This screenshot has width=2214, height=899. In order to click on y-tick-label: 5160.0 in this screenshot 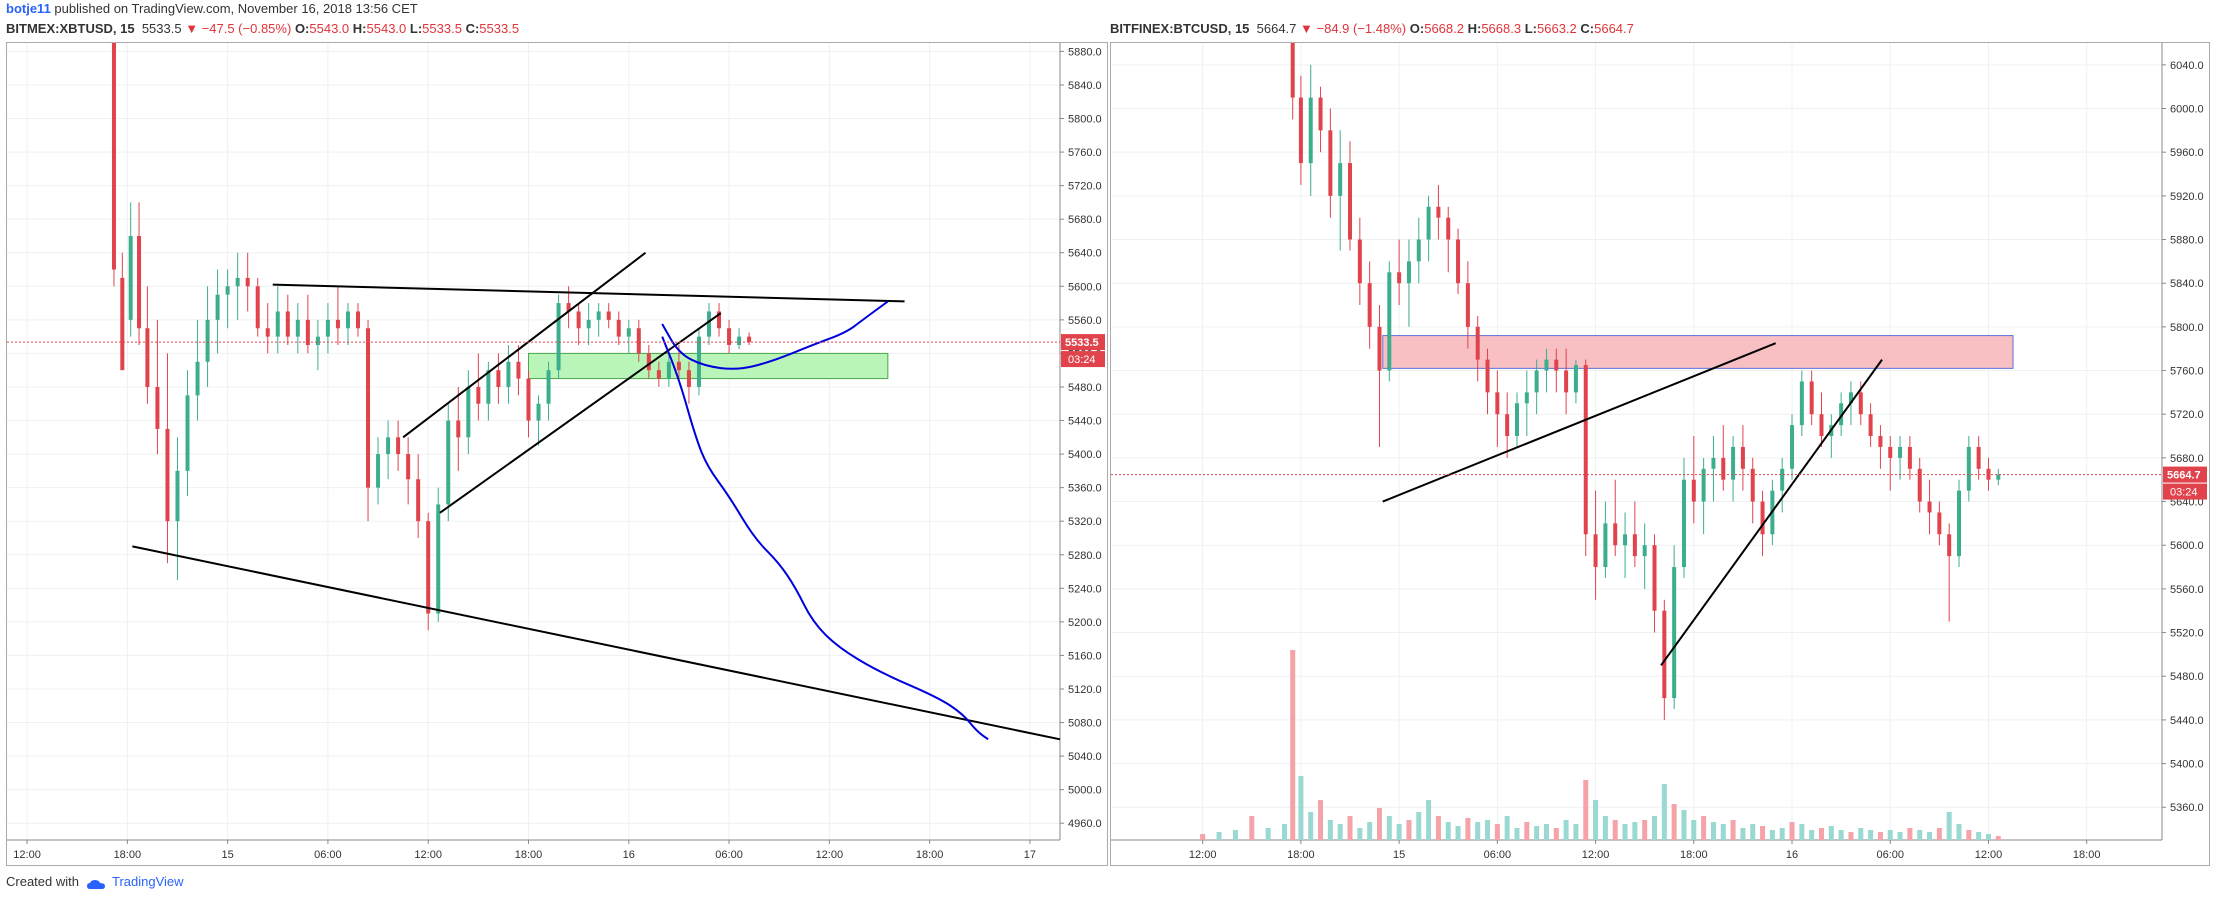, I will do `click(1085, 656)`.